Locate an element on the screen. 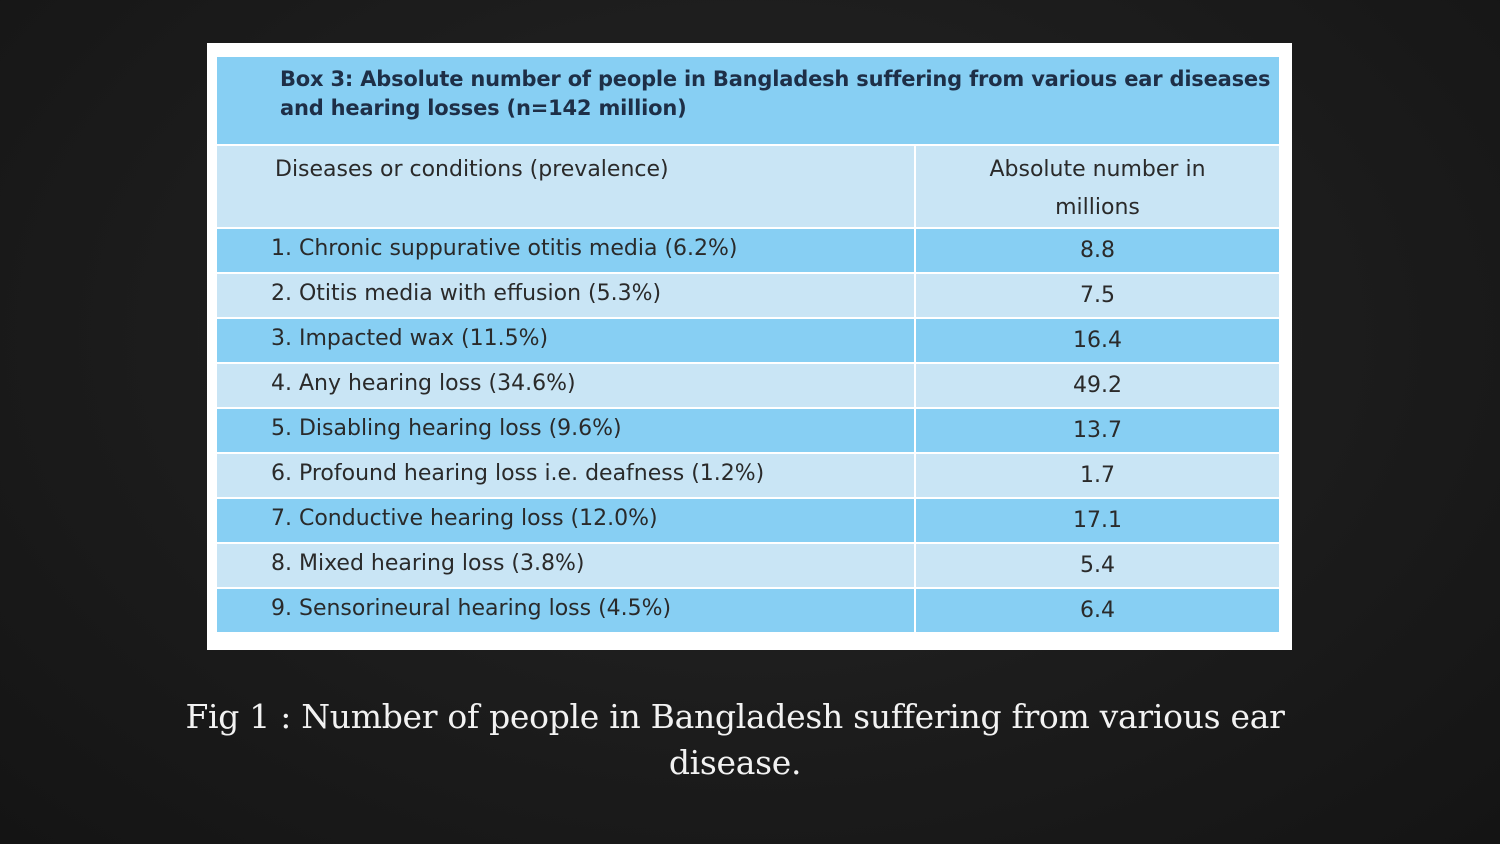 This screenshot has width=1500, height=844. disease-label: 2. Otitis media with effusion (5.3%) is located at coordinates (566, 296).